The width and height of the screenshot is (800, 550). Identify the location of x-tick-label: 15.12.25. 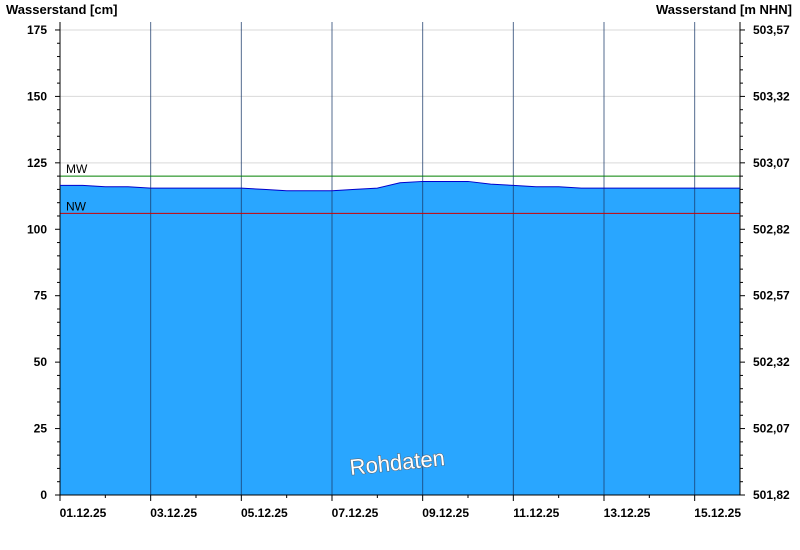
(717, 513).